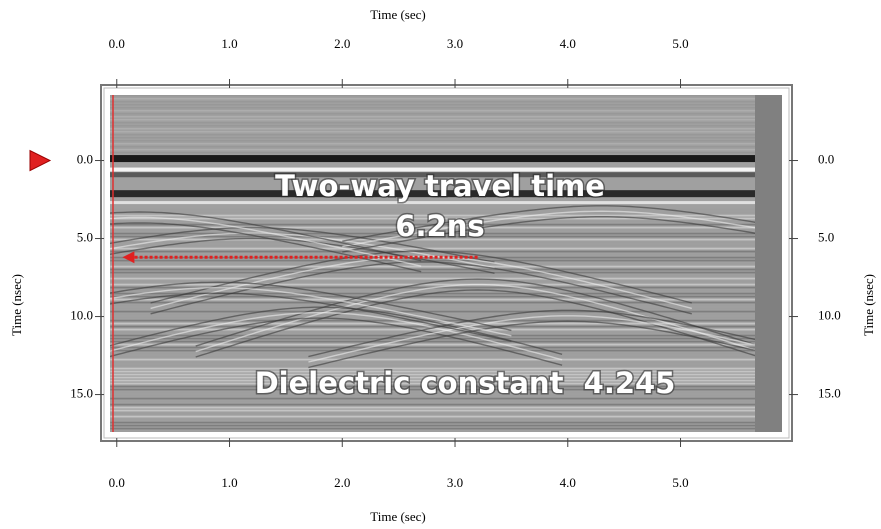 The image size is (881, 529). What do you see at coordinates (117, 43) in the screenshot?
I see `x-tick-label: 0.0` at bounding box center [117, 43].